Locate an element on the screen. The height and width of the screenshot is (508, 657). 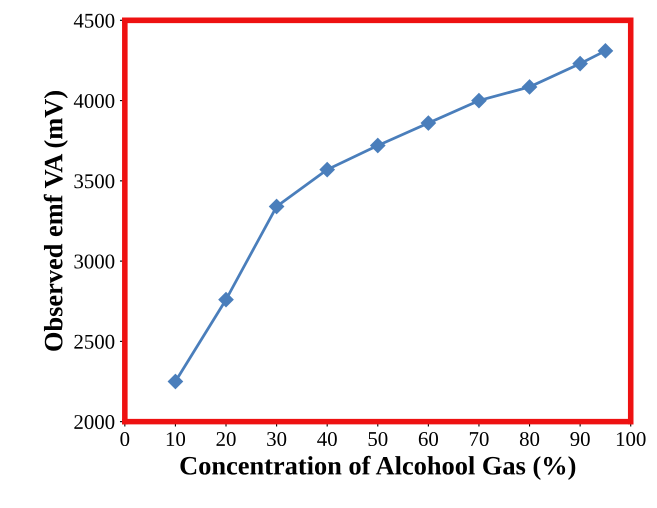
x-tick-label: 100 is located at coordinates (631, 439).